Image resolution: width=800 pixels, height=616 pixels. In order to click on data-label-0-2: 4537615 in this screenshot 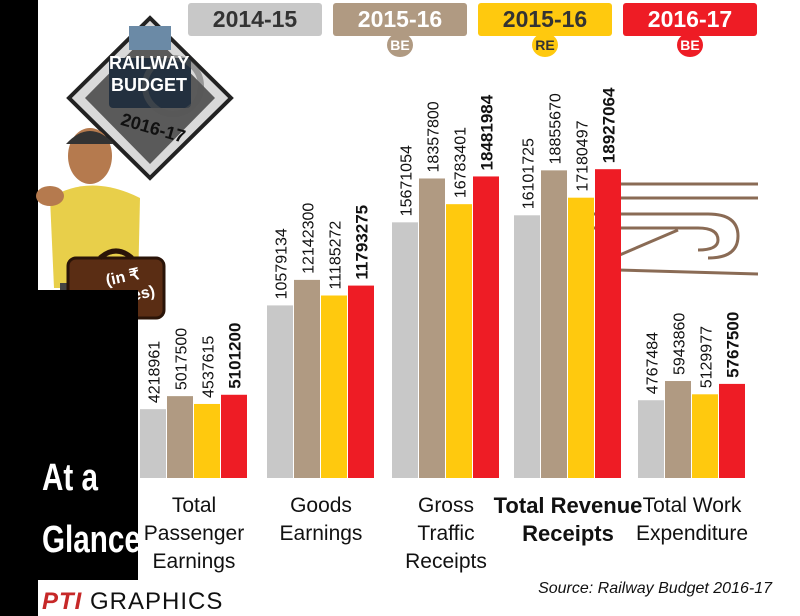, I will do `click(209, 367)`.